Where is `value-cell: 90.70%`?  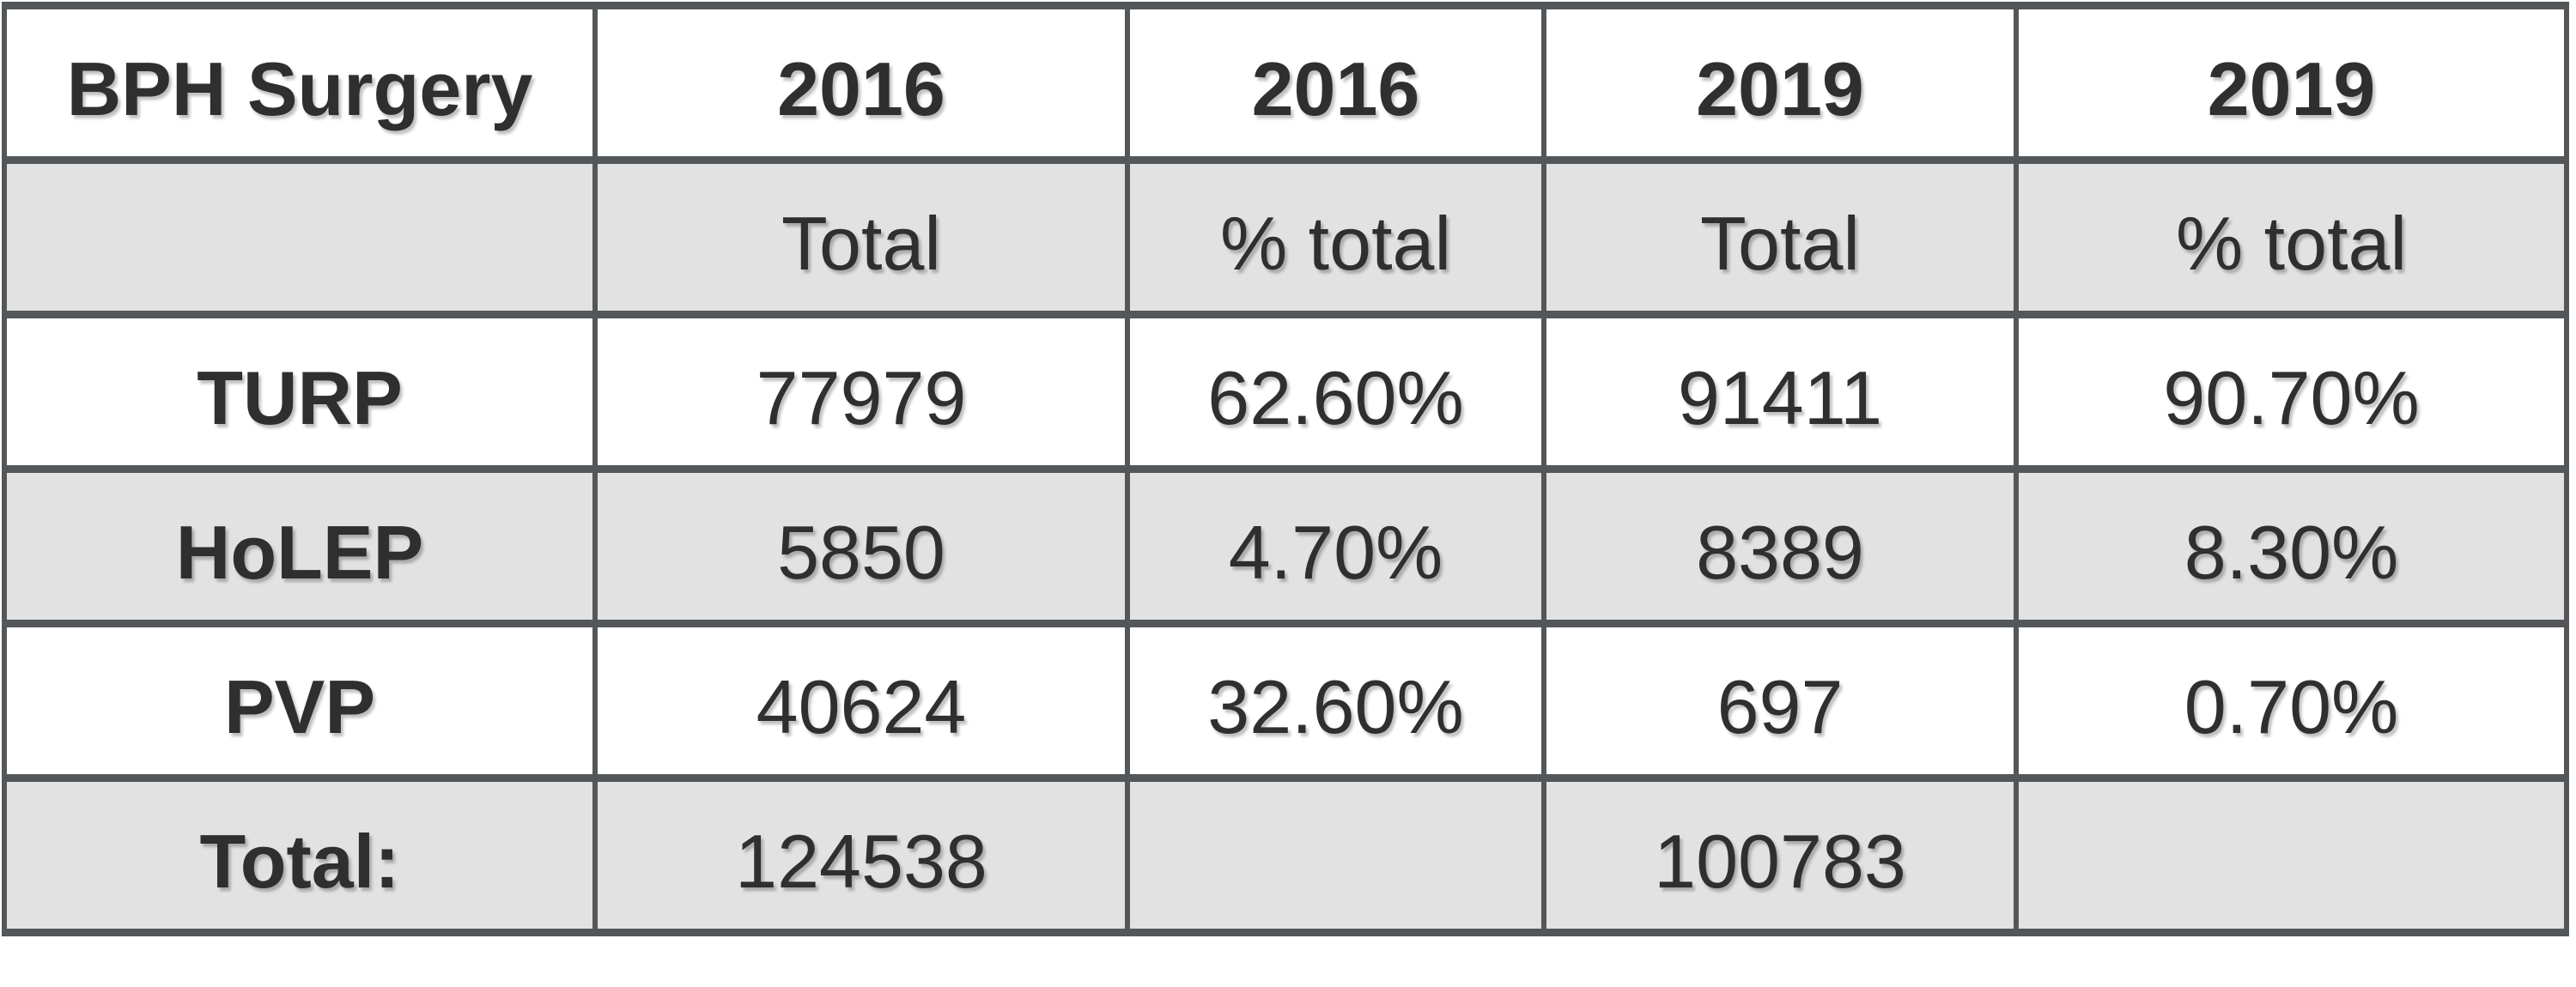 value-cell: 90.70% is located at coordinates (2291, 392).